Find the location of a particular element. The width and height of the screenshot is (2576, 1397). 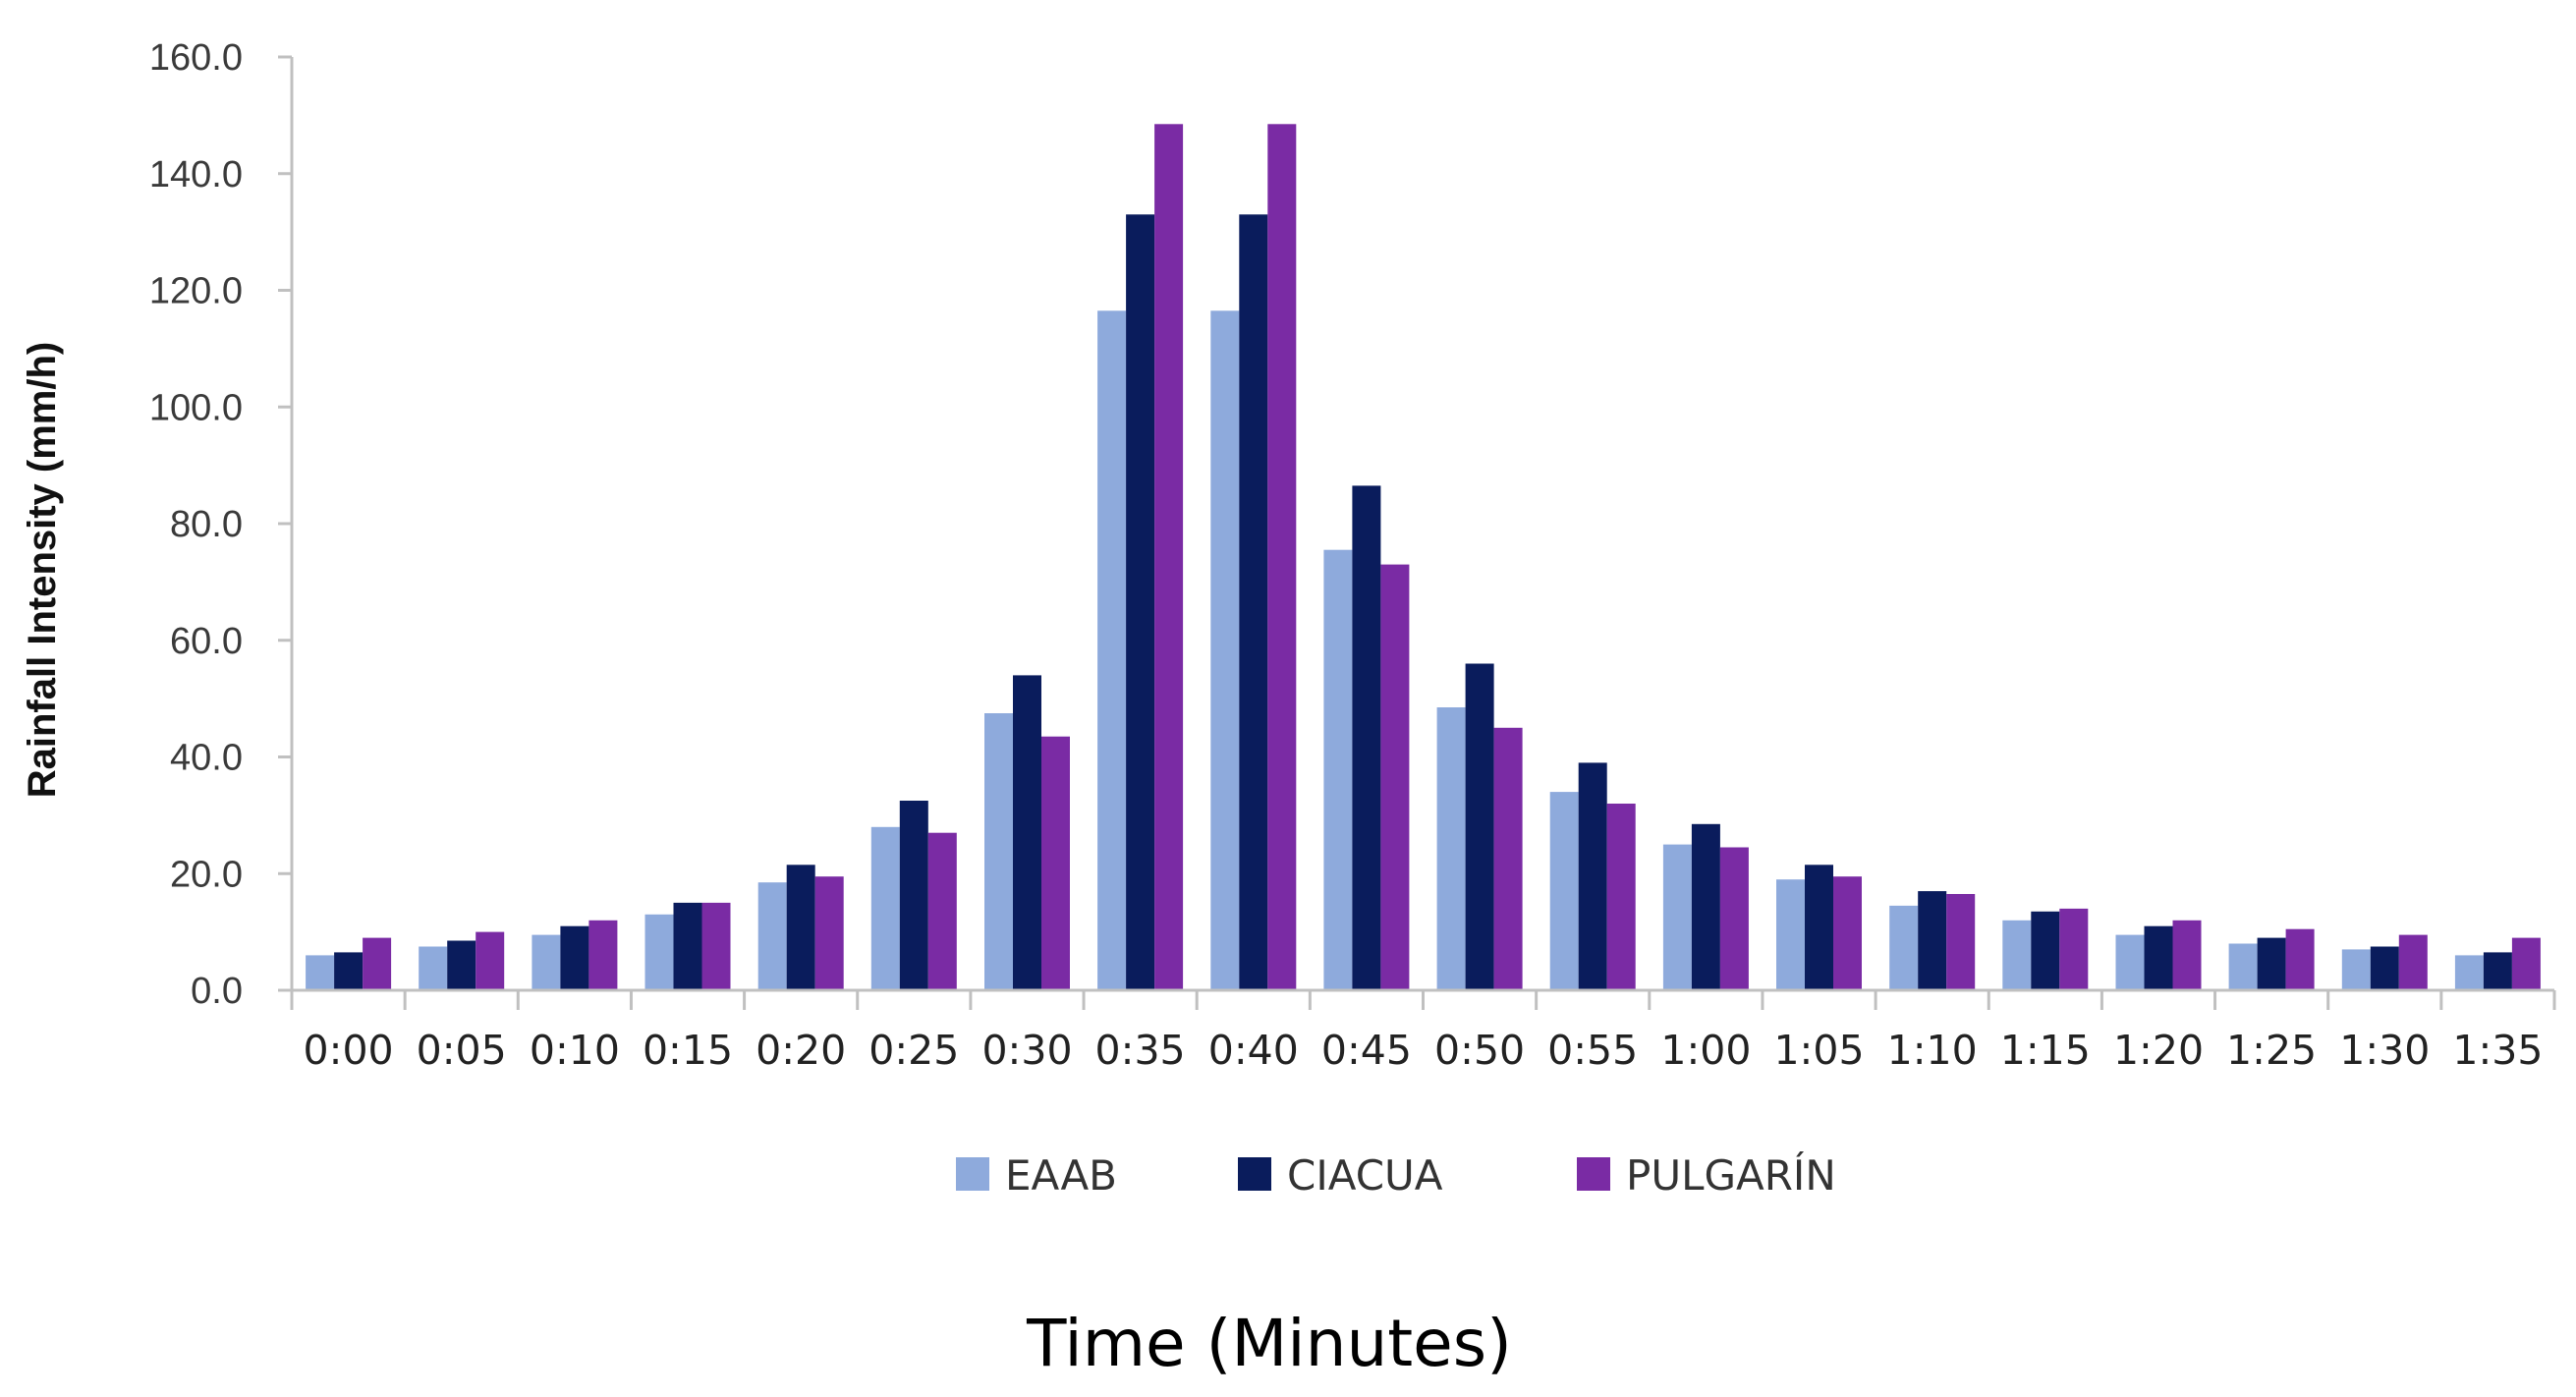

x-tick-label: 0:15 is located at coordinates (688, 1050).